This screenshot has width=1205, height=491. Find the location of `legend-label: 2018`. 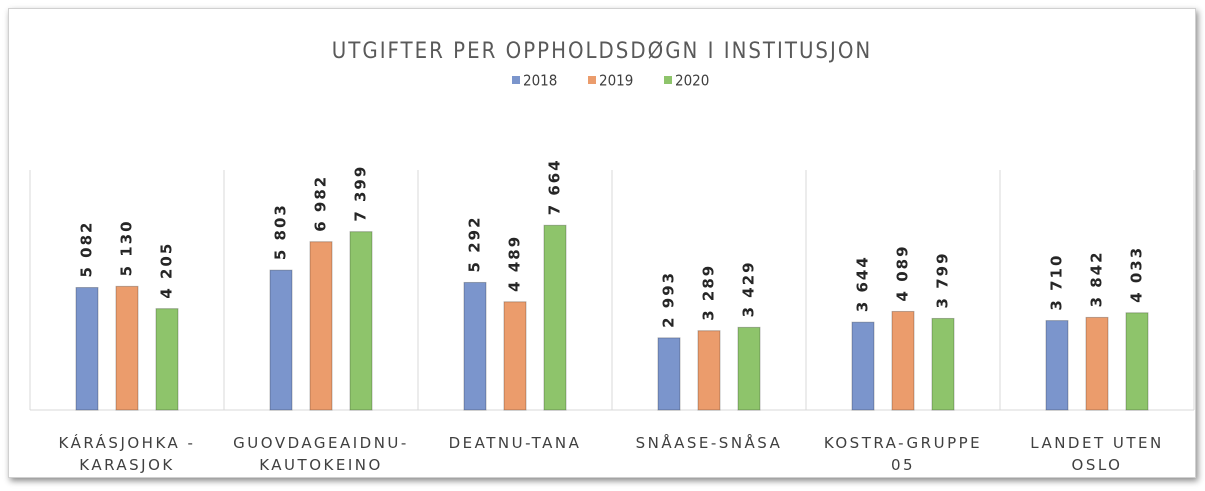

legend-label: 2018 is located at coordinates (540, 81).